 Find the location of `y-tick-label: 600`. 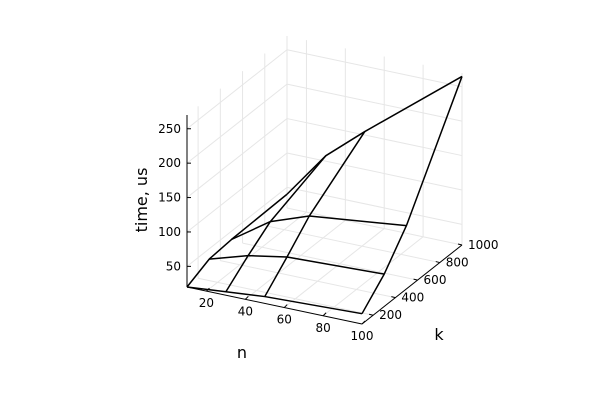

y-tick-label: 600 is located at coordinates (435, 280).